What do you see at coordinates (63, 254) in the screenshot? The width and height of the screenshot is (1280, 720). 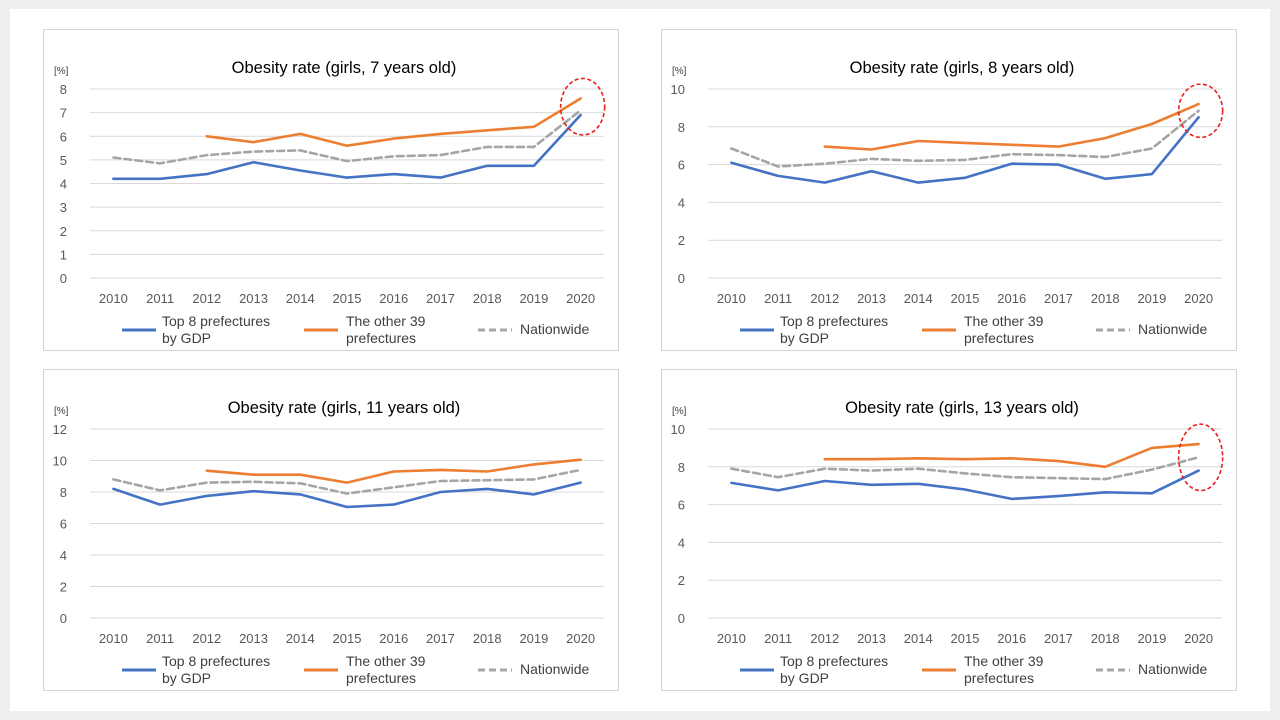 I see `y-tick-label: 1` at bounding box center [63, 254].